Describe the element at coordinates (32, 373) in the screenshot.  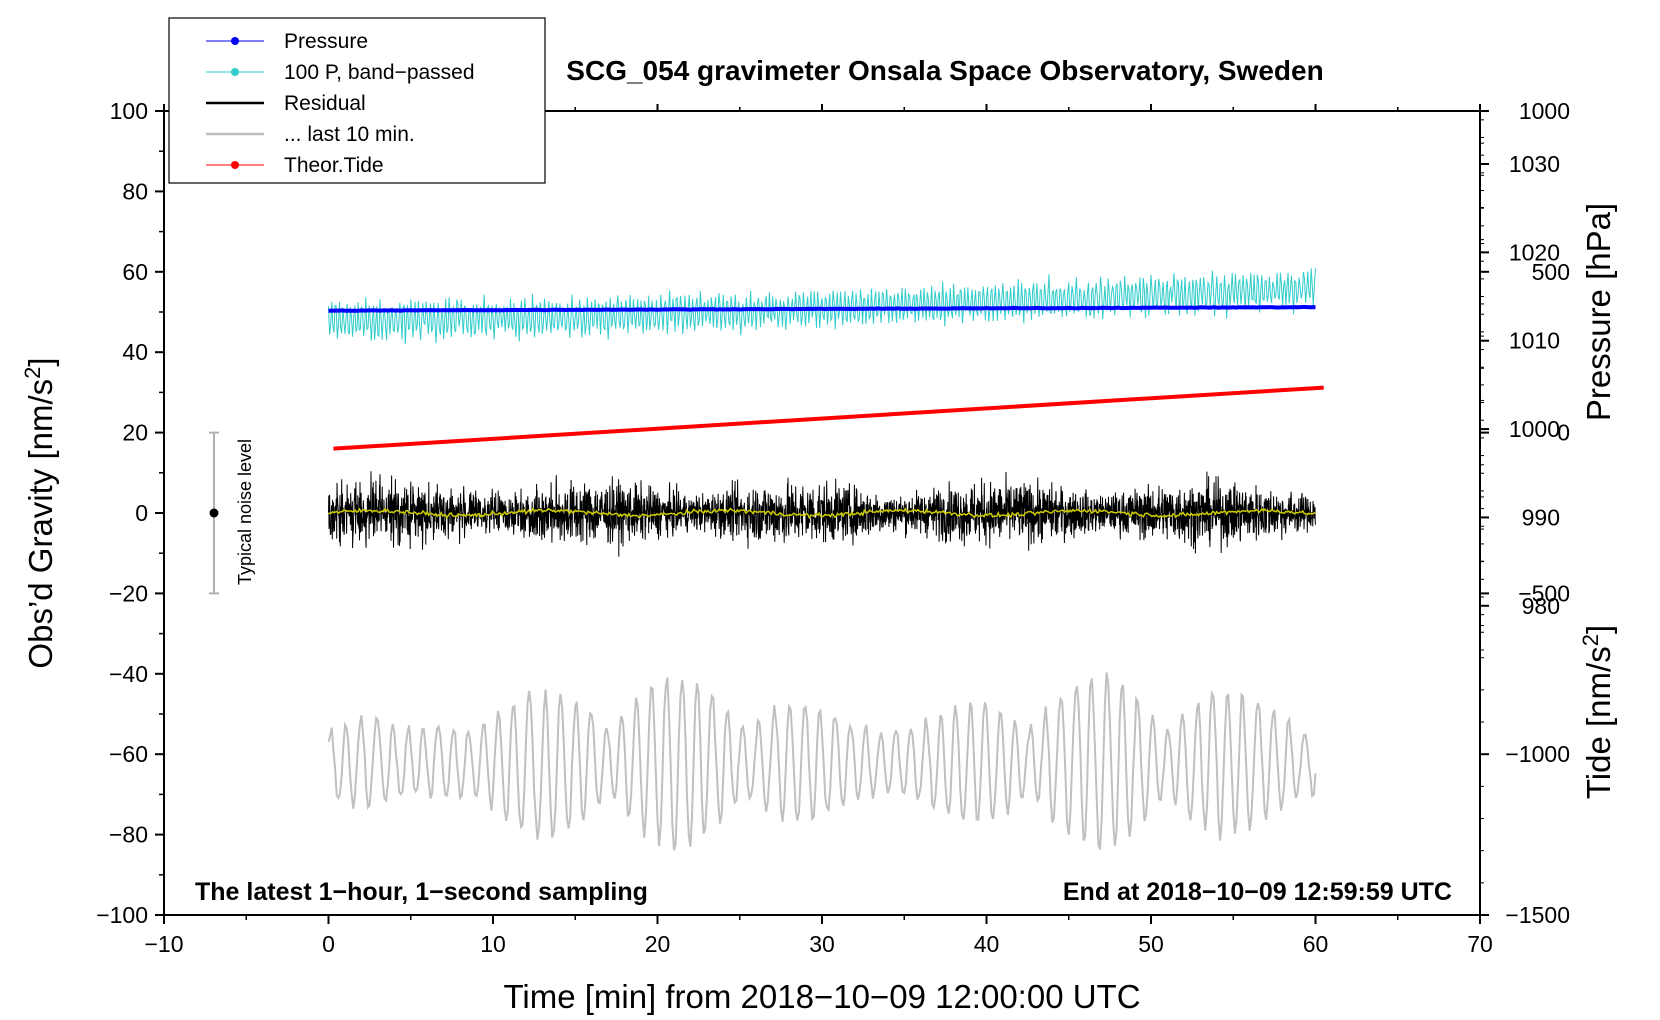
I see `y-axis-left-label-sup: 2` at that location.